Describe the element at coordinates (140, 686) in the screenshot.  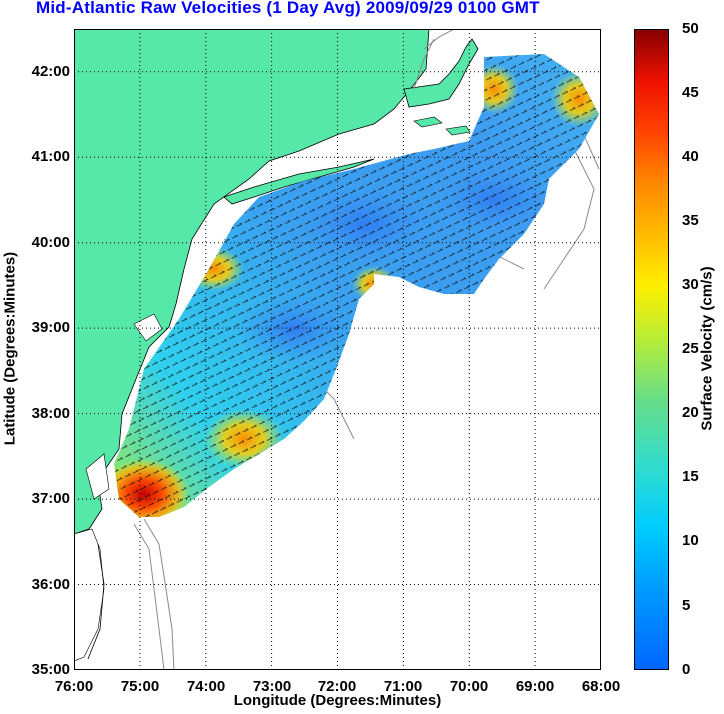
I see `x-tick-label: 75:00` at that location.